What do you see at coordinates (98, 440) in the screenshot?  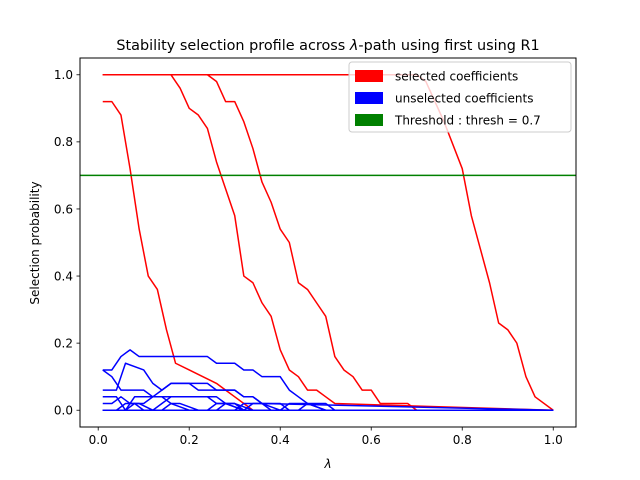 I see `x-tick-label: 0.0` at bounding box center [98, 440].